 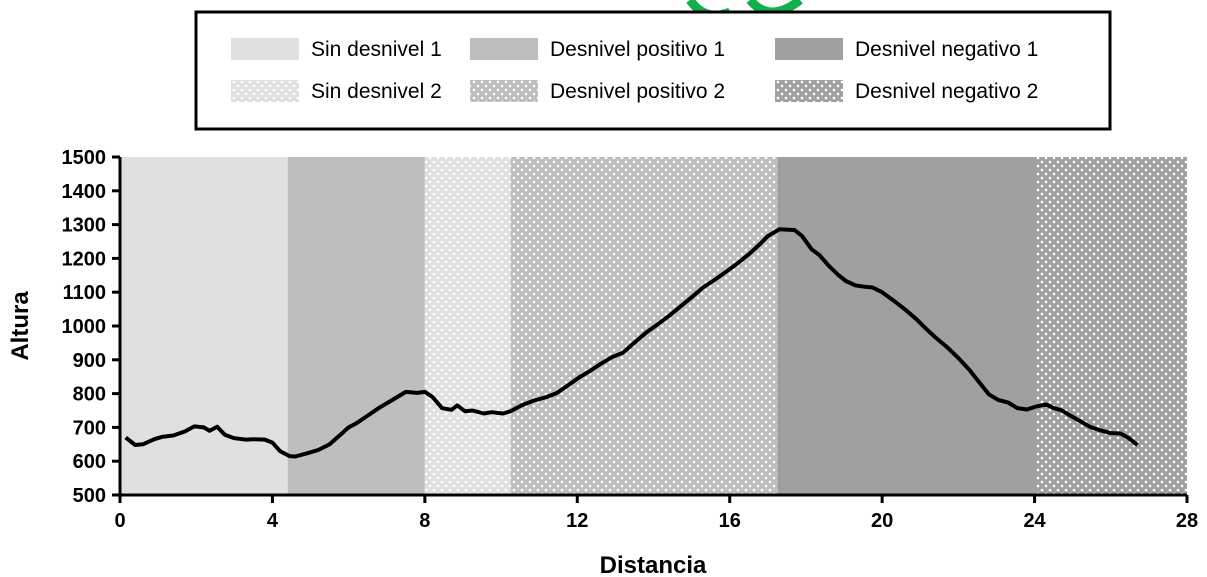 I want to click on legend-label: Sin desnivel 1, so click(x=376, y=49).